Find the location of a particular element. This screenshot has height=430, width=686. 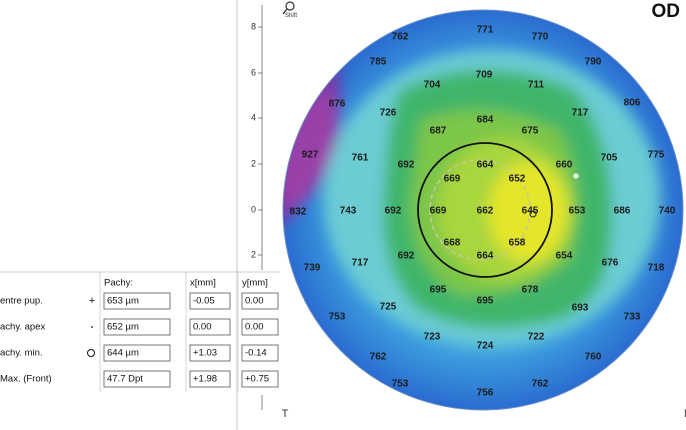

row-label: achy. min. is located at coordinates (21, 353).